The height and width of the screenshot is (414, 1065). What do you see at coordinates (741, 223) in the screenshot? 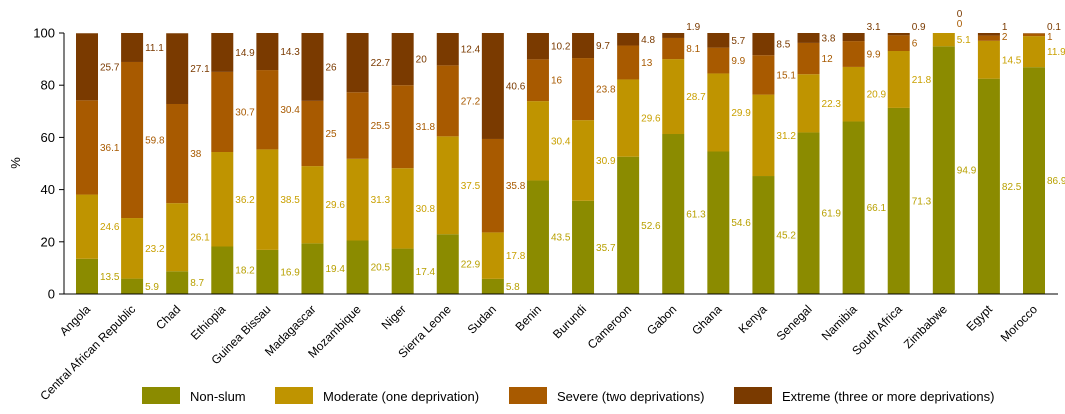
I see `data-label: 54.6` at bounding box center [741, 223].